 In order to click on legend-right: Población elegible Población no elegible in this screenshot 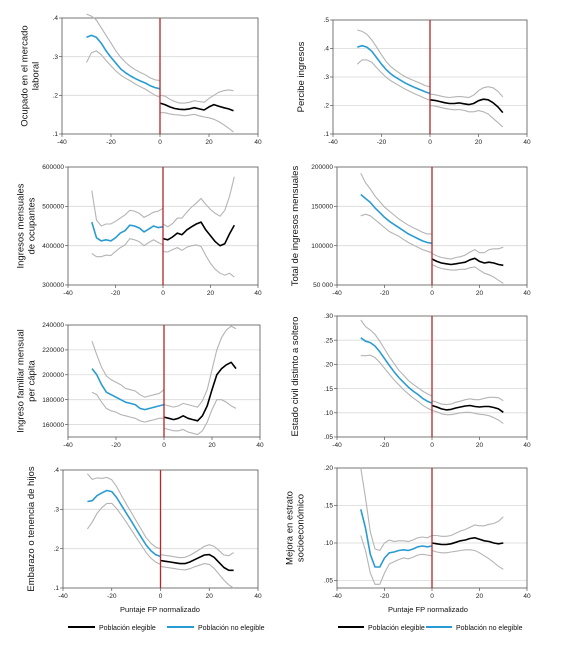, I will do `click(430, 628)`.